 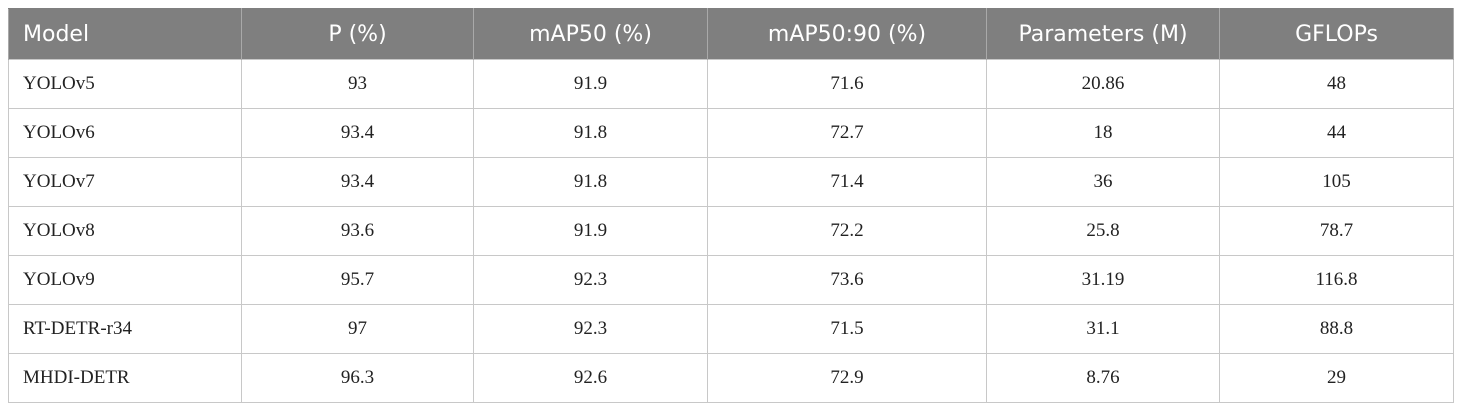 I want to click on cell-parameters: 36, so click(x=1103, y=182).